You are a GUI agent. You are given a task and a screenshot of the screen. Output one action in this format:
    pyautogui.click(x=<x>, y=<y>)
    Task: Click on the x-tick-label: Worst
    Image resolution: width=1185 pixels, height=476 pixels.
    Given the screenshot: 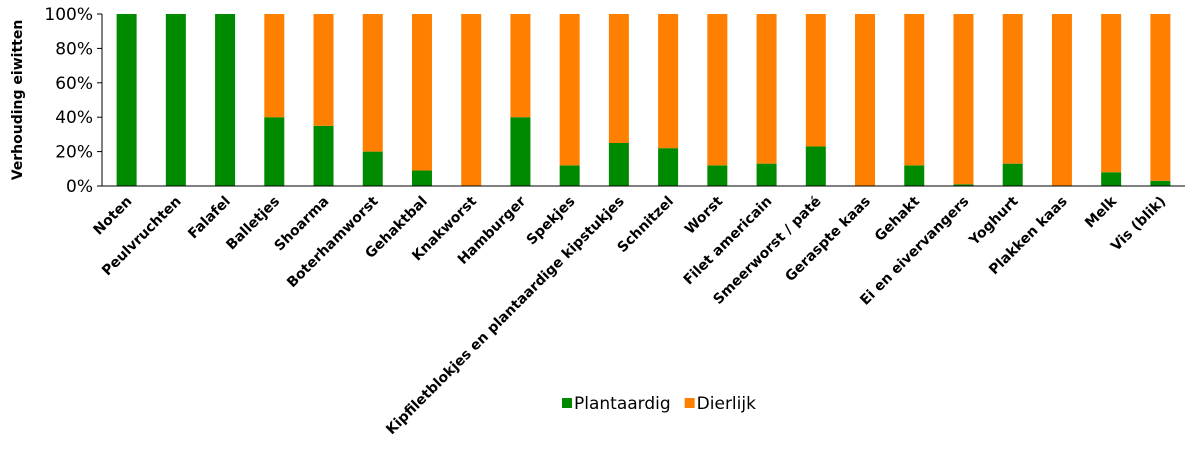 What is the action you would take?
    pyautogui.click(x=704, y=215)
    